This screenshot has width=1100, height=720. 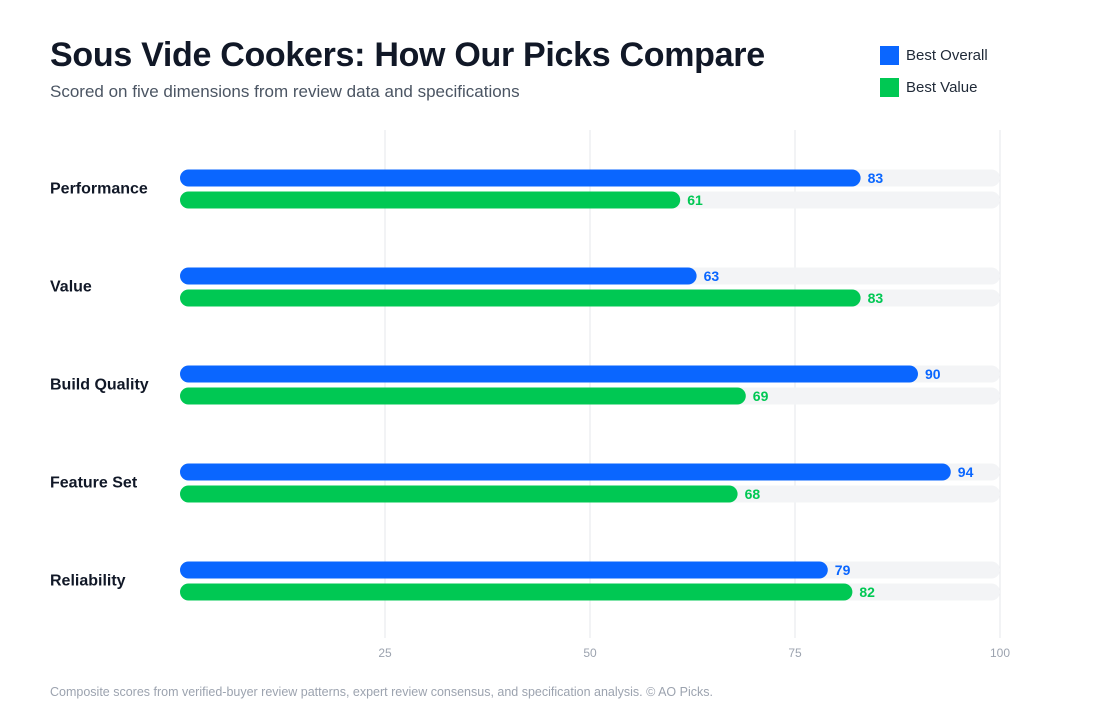 What do you see at coordinates (695, 200) in the screenshot?
I see `data-label-performance-best-value: 61` at bounding box center [695, 200].